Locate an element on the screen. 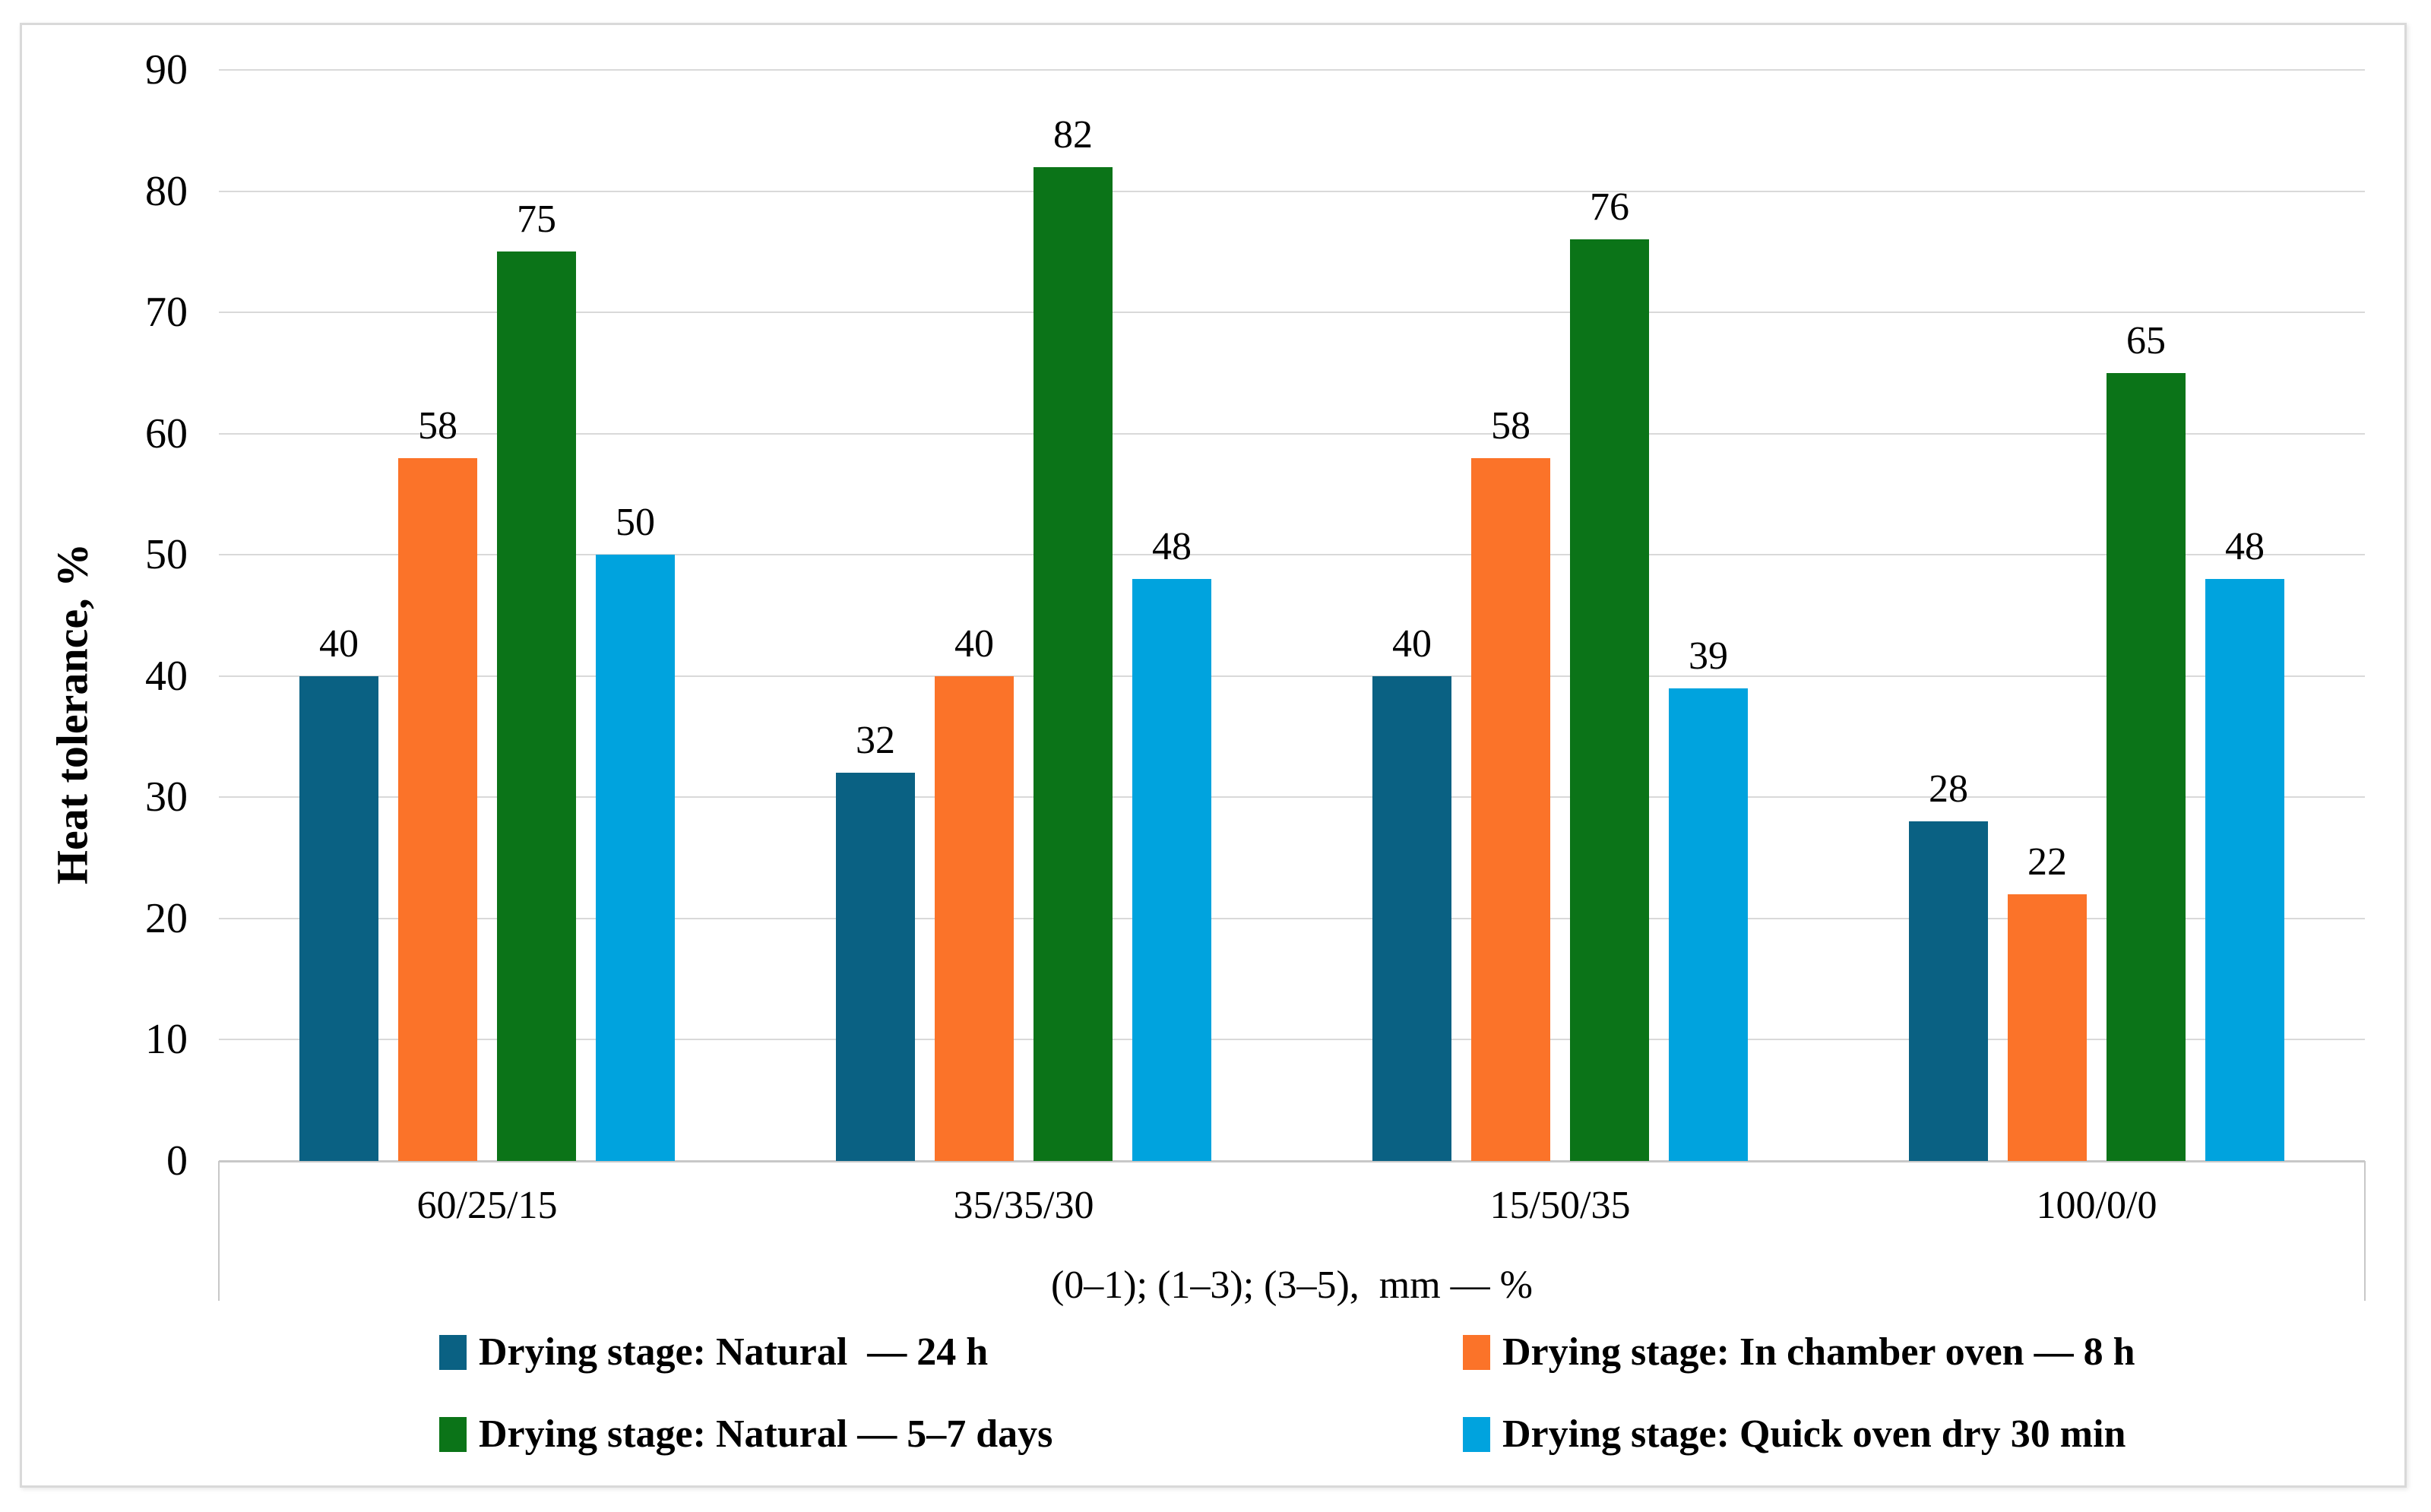 The width and height of the screenshot is (2431, 1512). legend-item: Drying stage: Quick oven dry 30 min is located at coordinates (1794, 1434).